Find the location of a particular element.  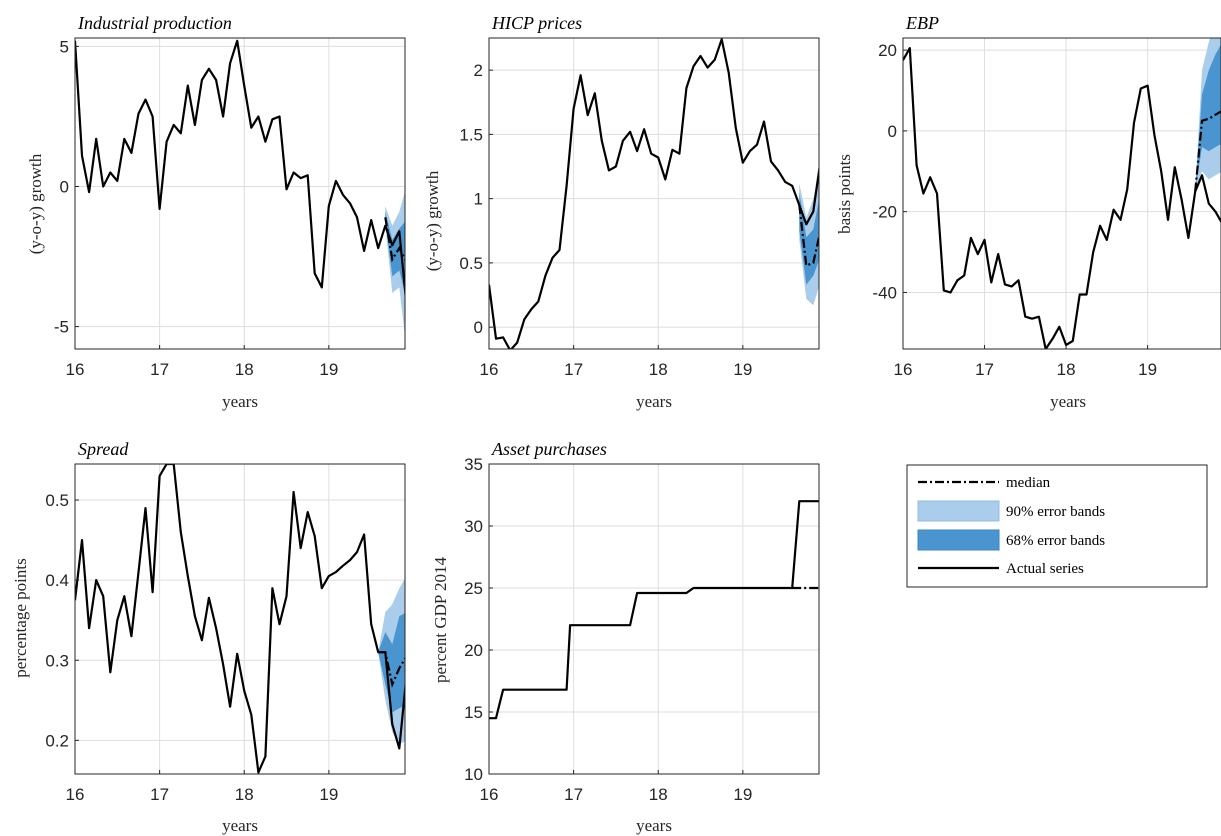

plot-area: 16 17 18 19 10 15 20 25 30 35 is located at coordinates (642, 629).